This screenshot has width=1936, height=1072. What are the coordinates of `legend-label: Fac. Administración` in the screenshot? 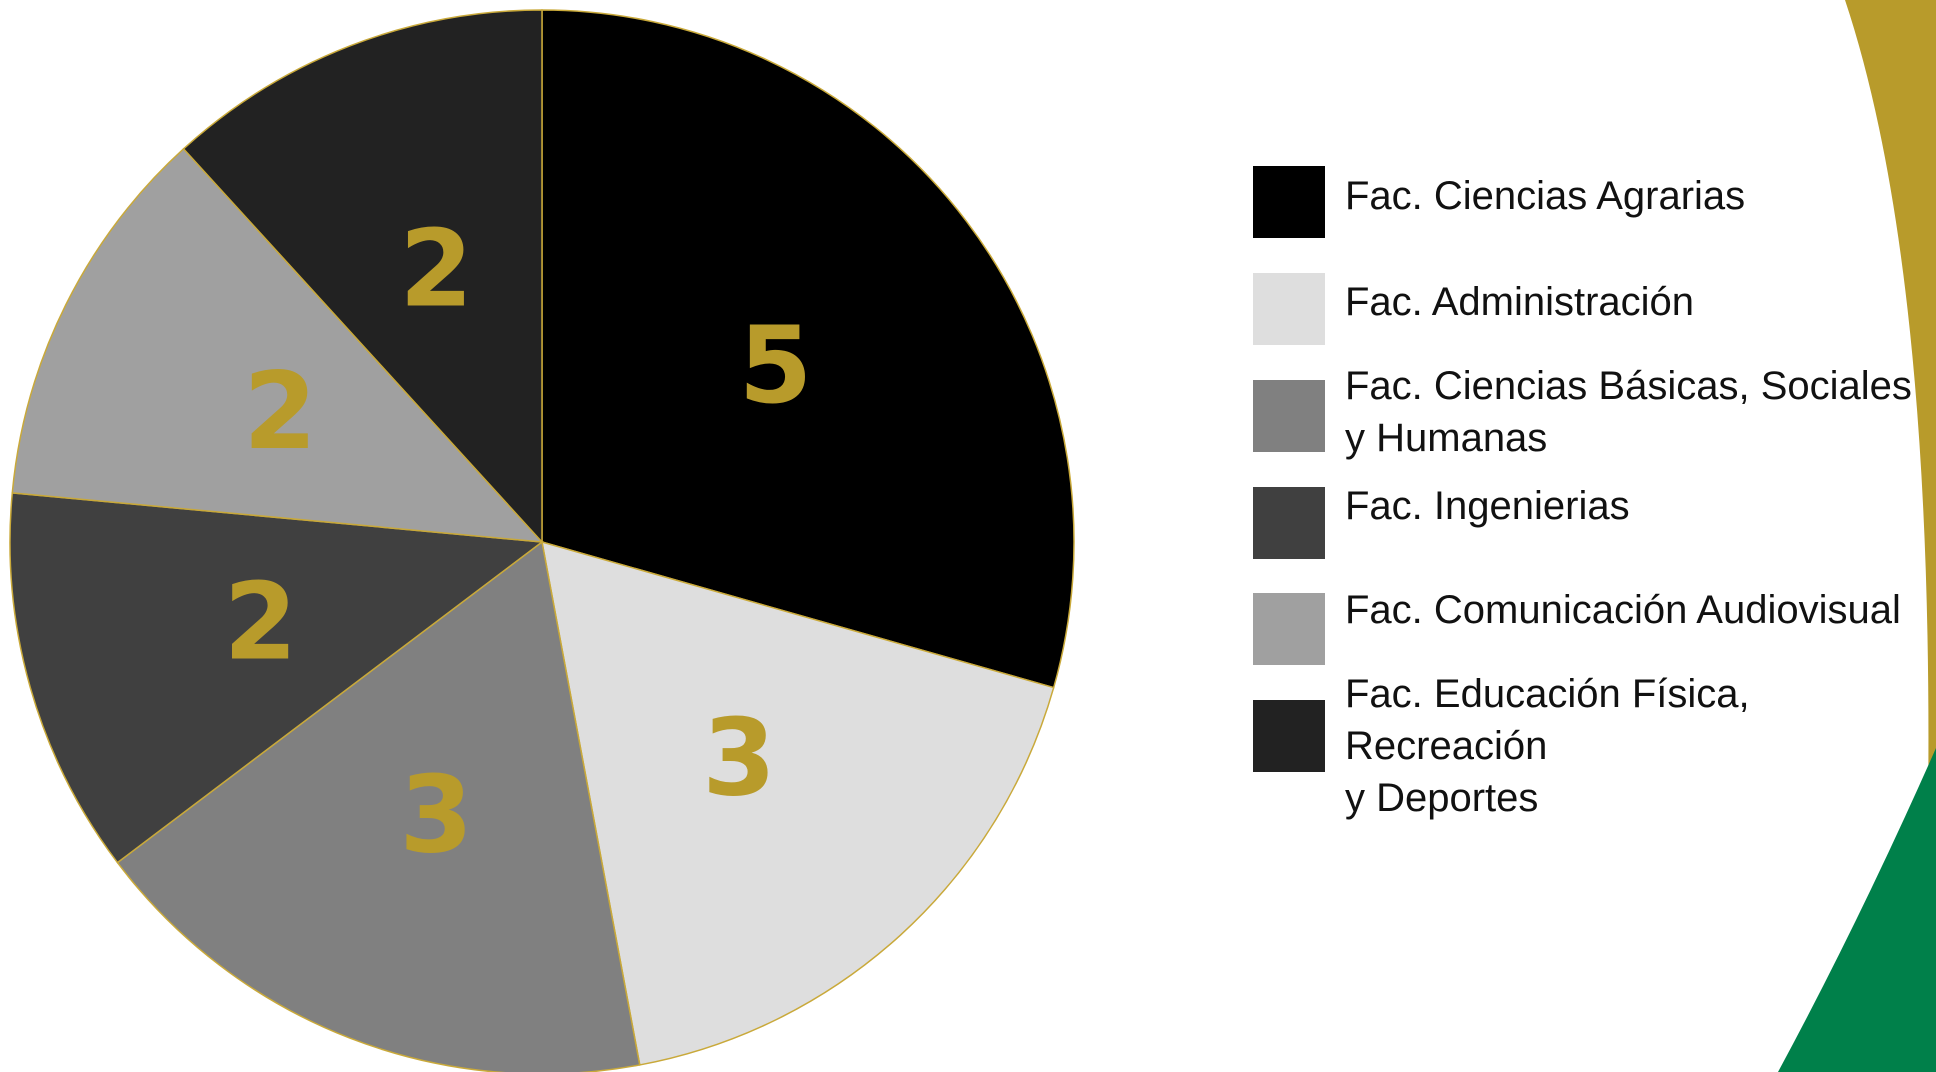 It's located at (1520, 302).